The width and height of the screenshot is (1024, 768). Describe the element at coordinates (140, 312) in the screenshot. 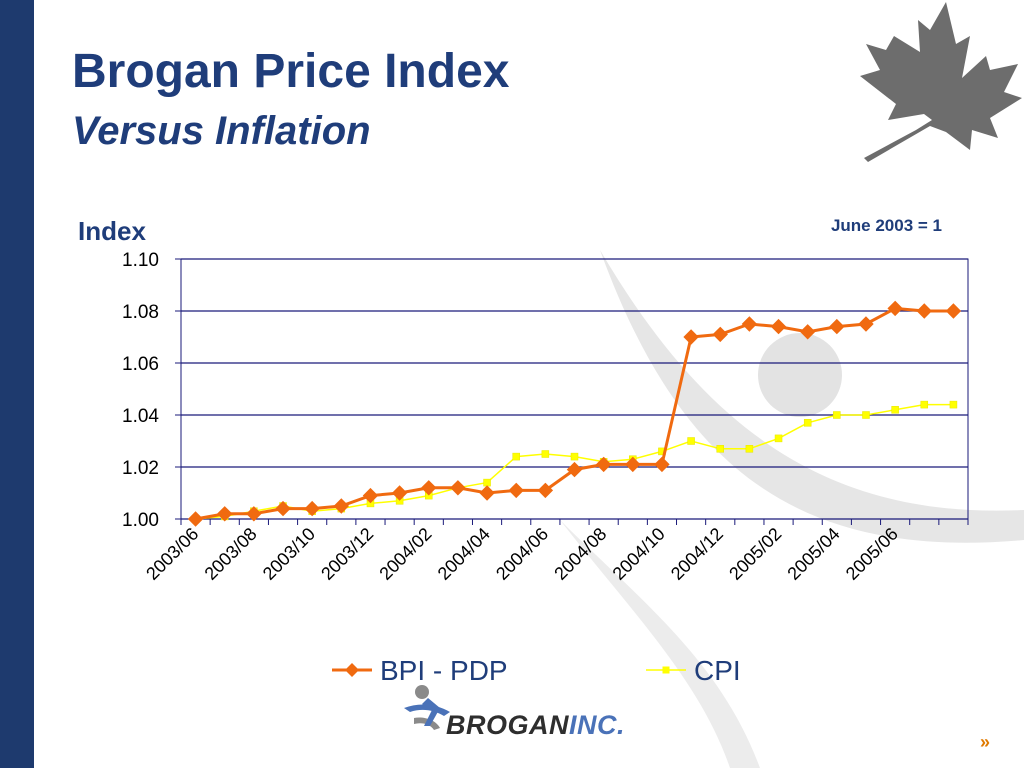

I see `y-tick-label: 1.08` at that location.